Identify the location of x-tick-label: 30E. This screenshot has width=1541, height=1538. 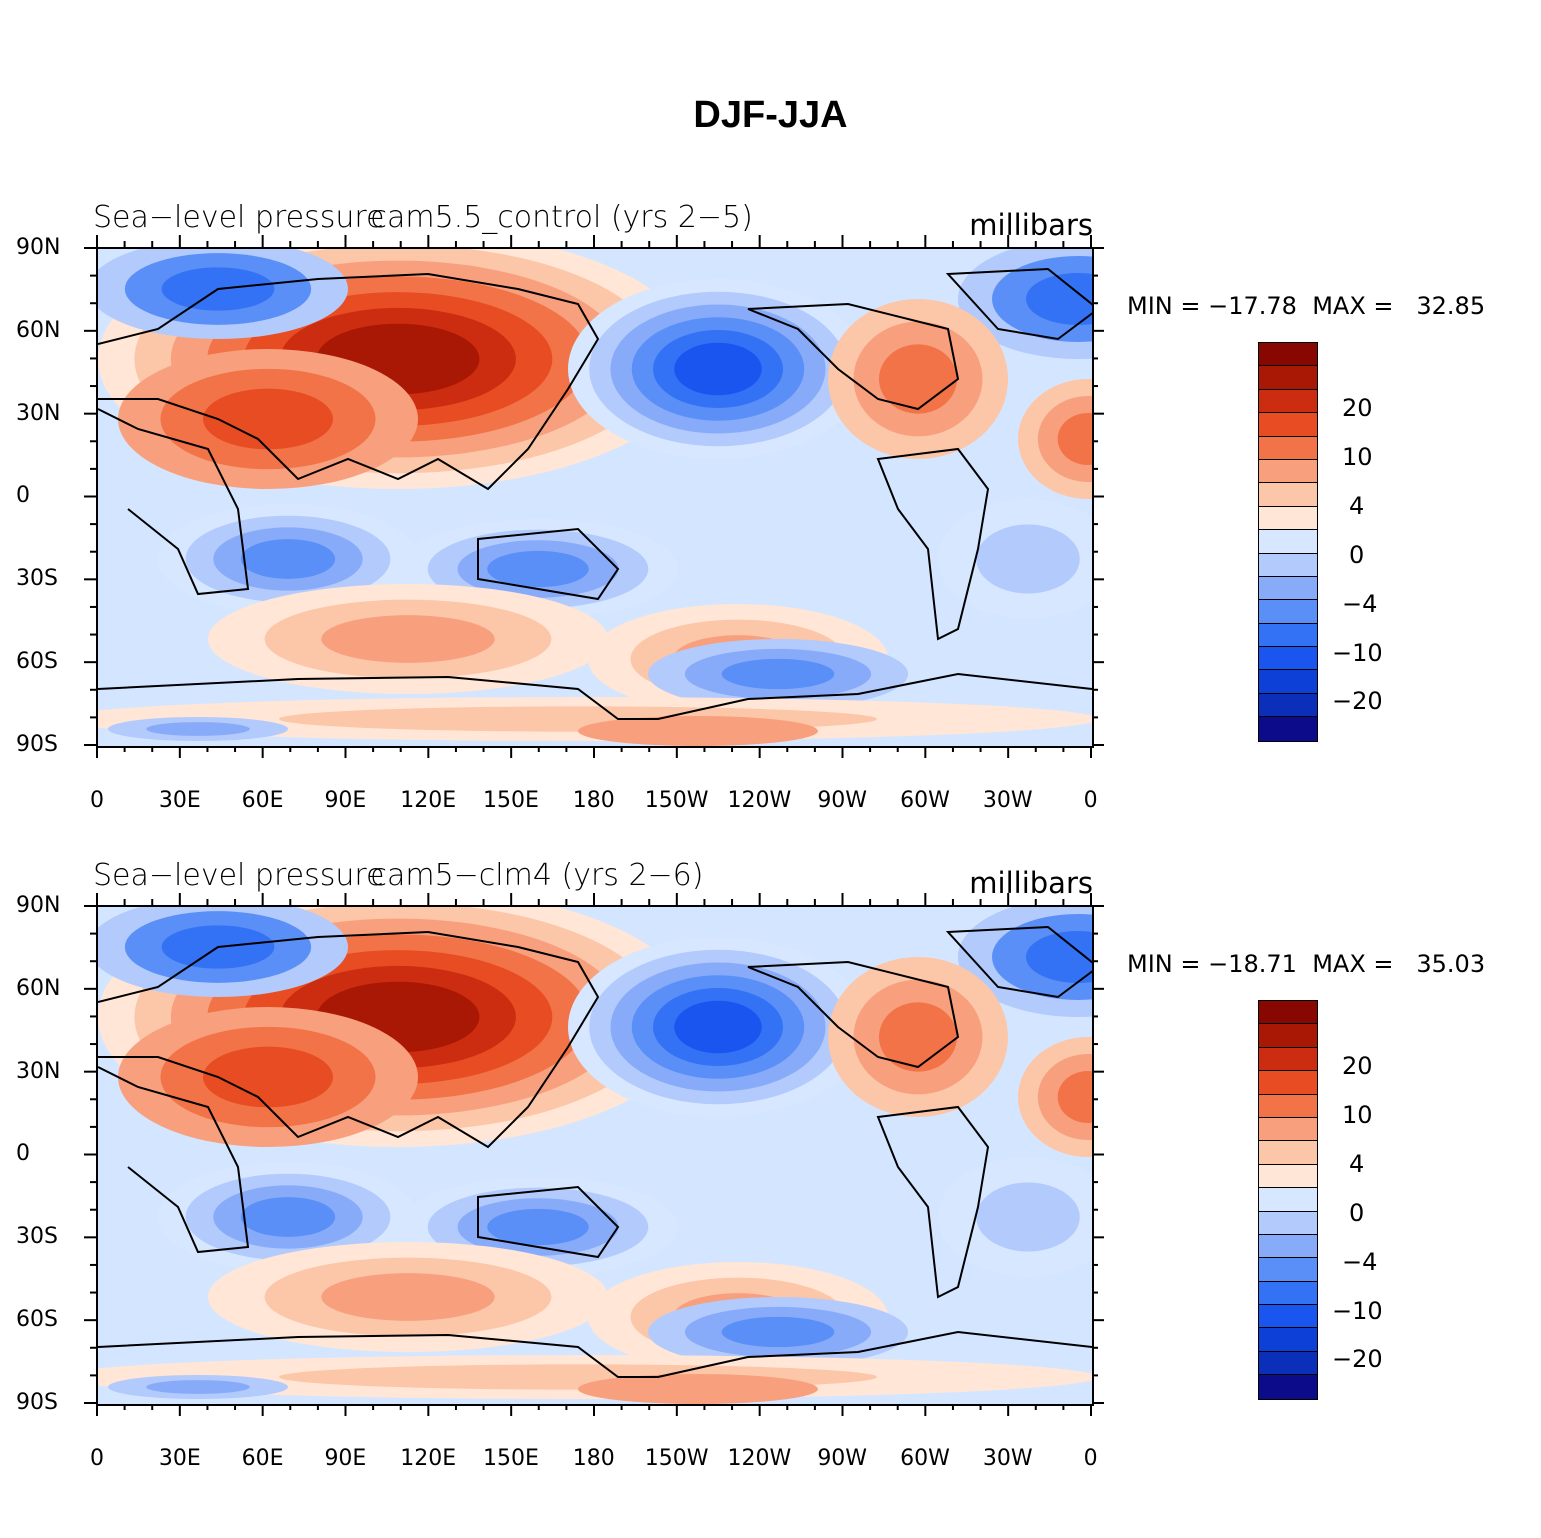
(179, 1458).